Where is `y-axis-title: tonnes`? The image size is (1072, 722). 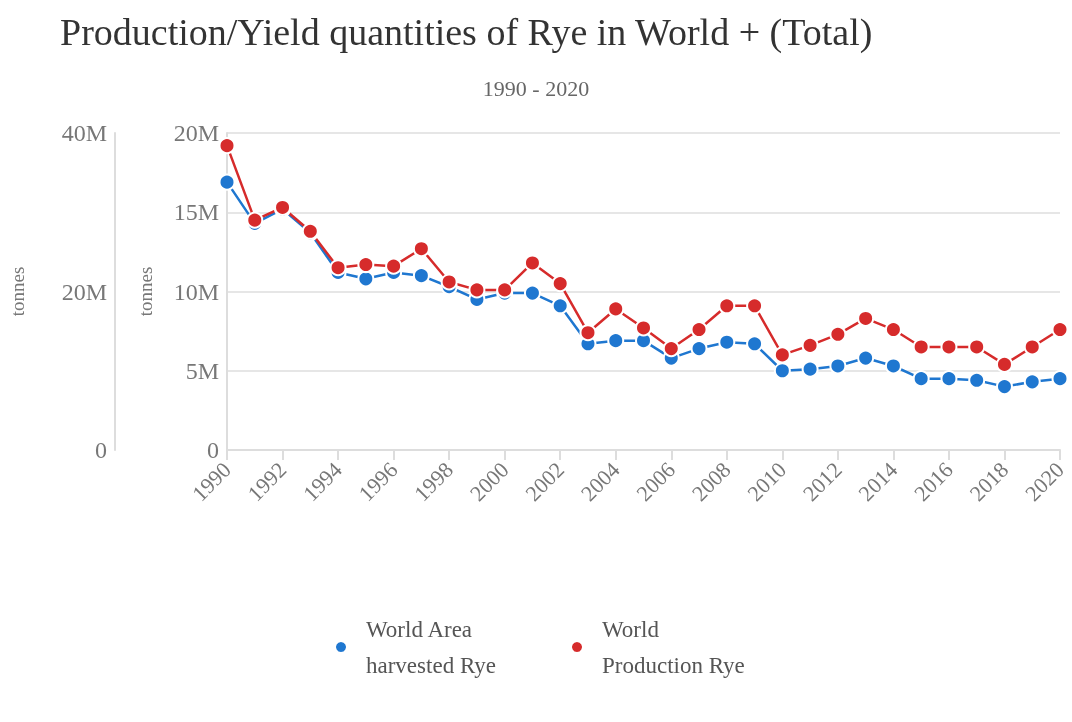 y-axis-title: tonnes is located at coordinates (145, 291).